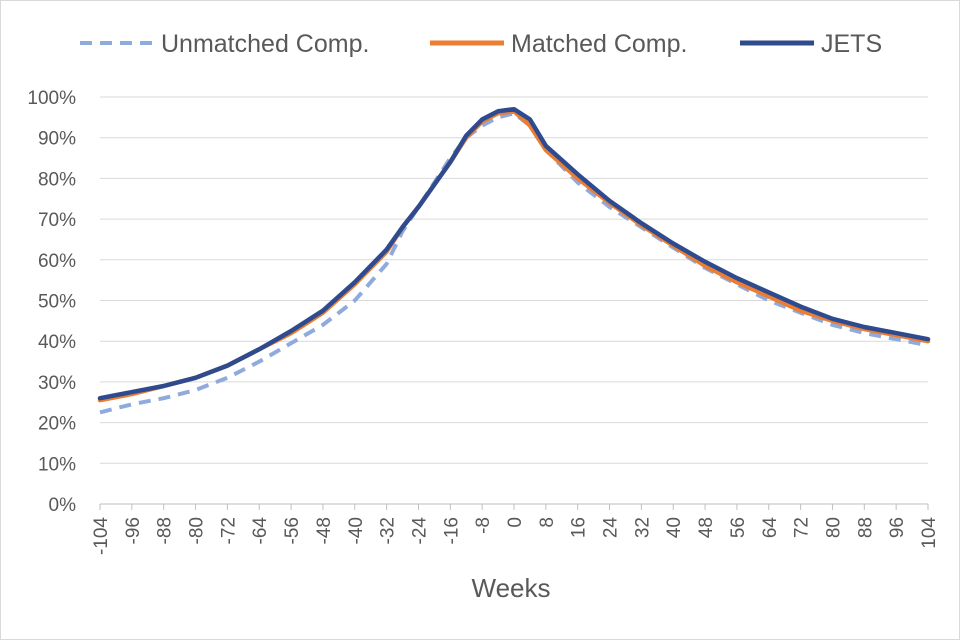  What do you see at coordinates (599, 44) in the screenshot?
I see `legend-label: Matched Comp.` at bounding box center [599, 44].